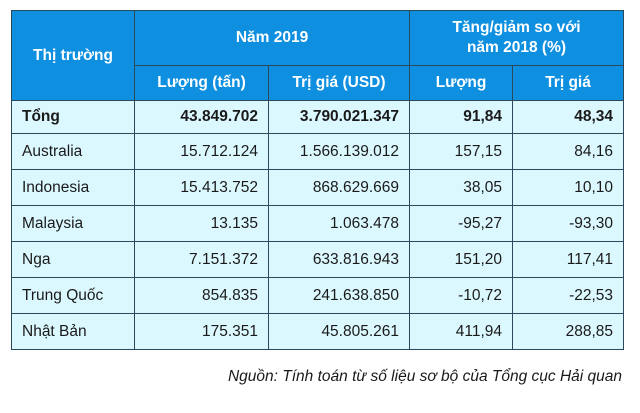  Describe the element at coordinates (568, 83) in the screenshot. I see `header-change-value: Trị giá` at that location.